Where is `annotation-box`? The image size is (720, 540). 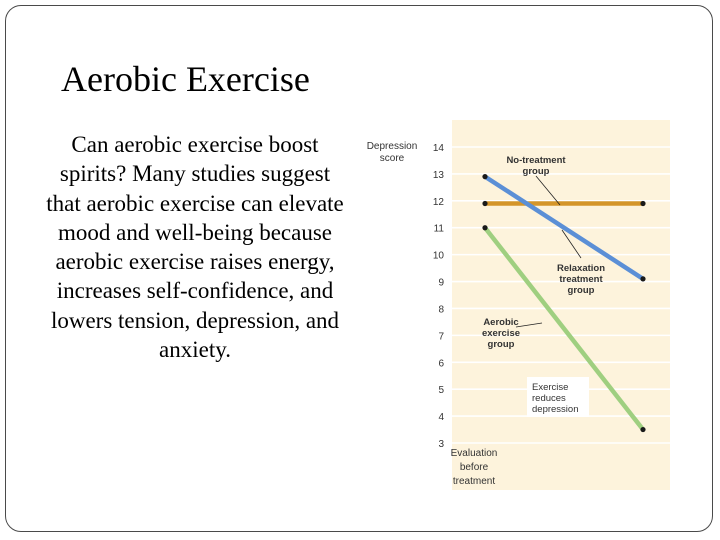
annotation-box is located at coordinates (558, 397).